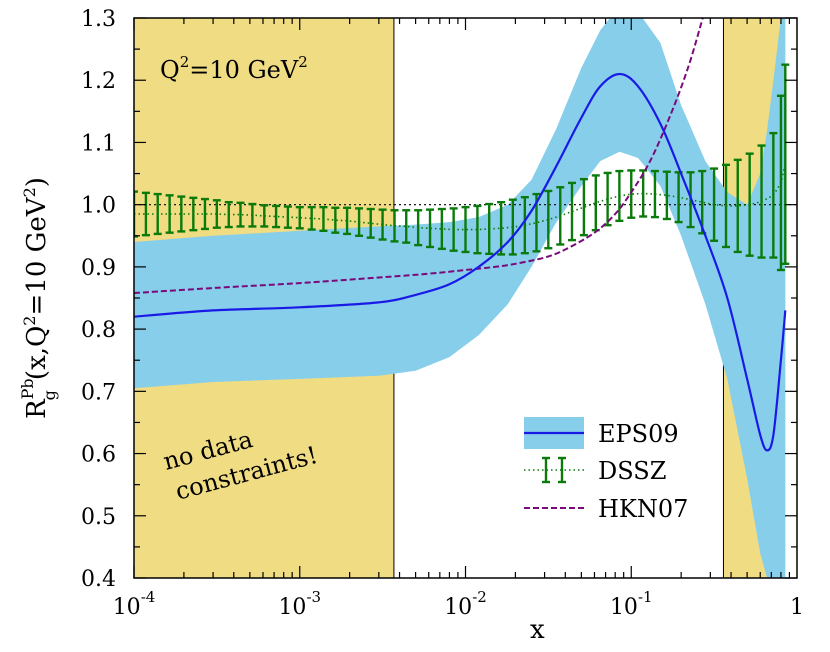 This screenshot has height=652, width=830. Describe the element at coordinates (299, 604) in the screenshot. I see `x-tick-label: 10⁻³` at that location.